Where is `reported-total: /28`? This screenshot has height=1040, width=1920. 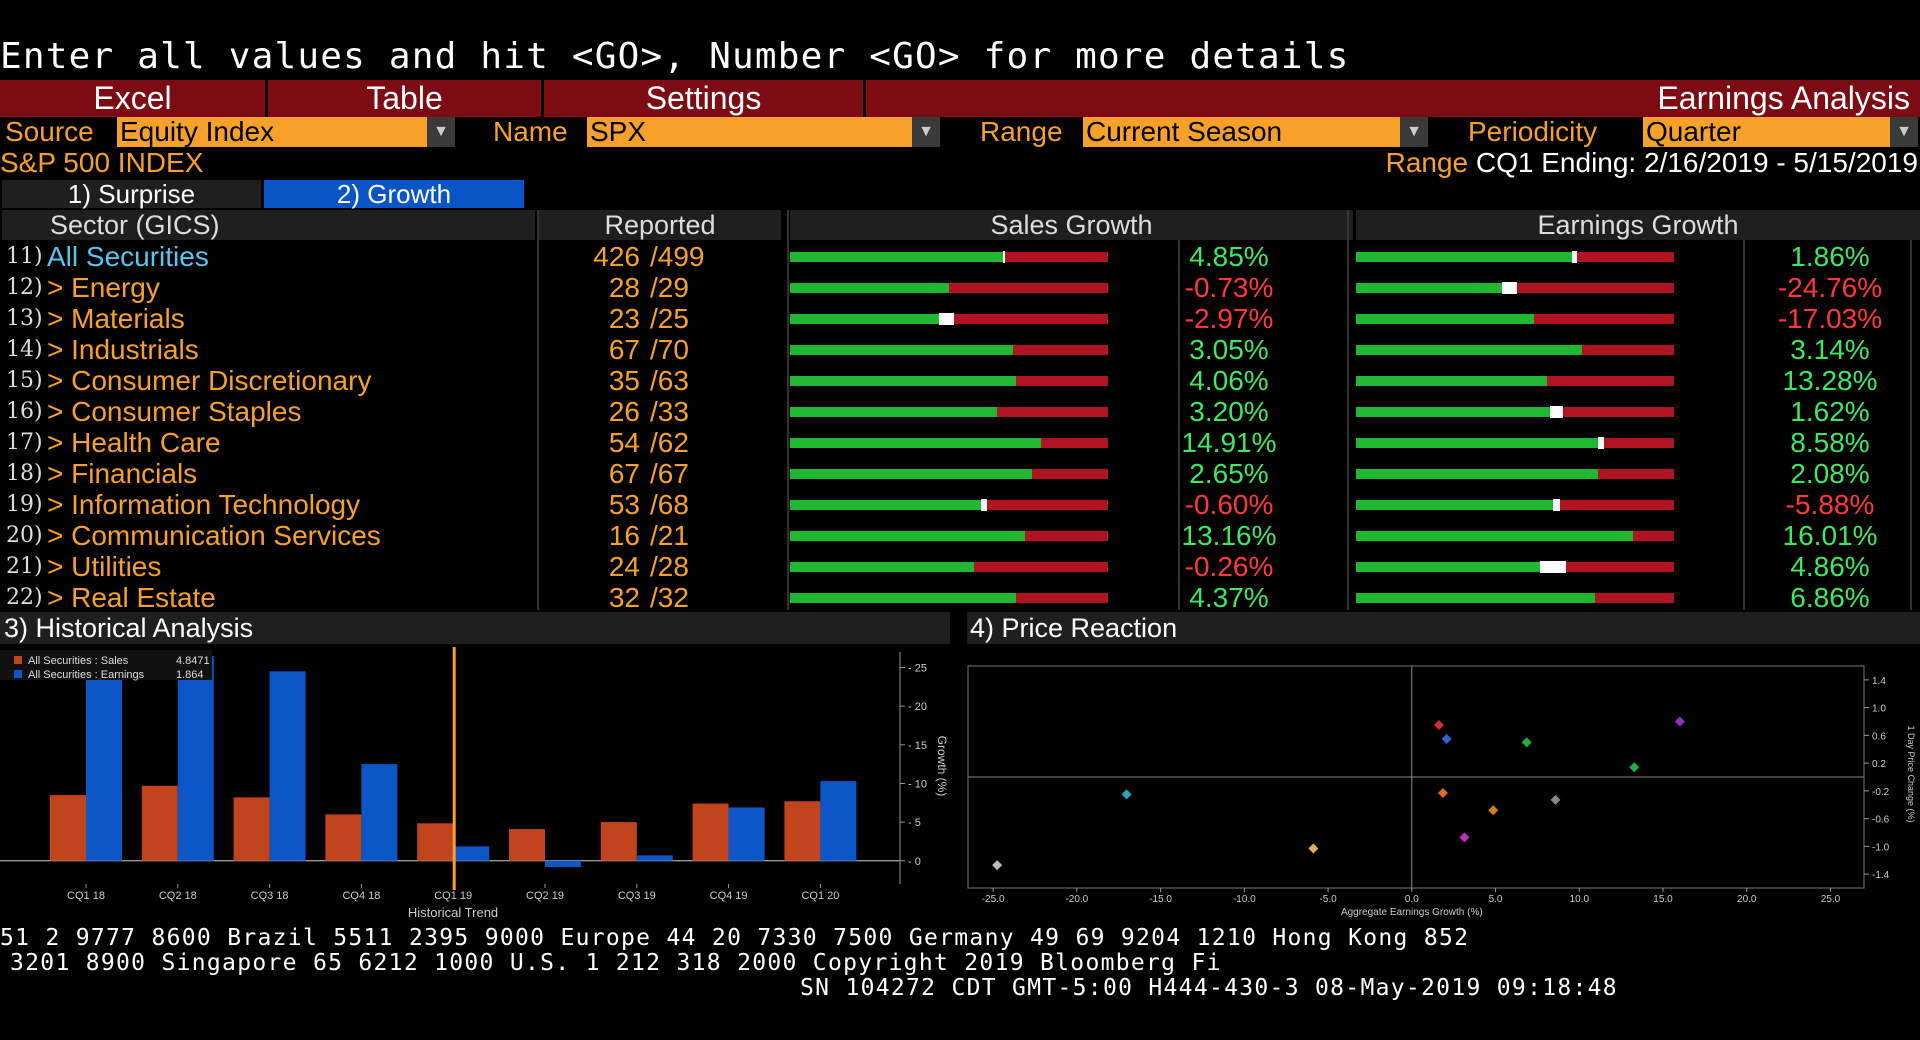 reported-total: /28 is located at coordinates (669, 566).